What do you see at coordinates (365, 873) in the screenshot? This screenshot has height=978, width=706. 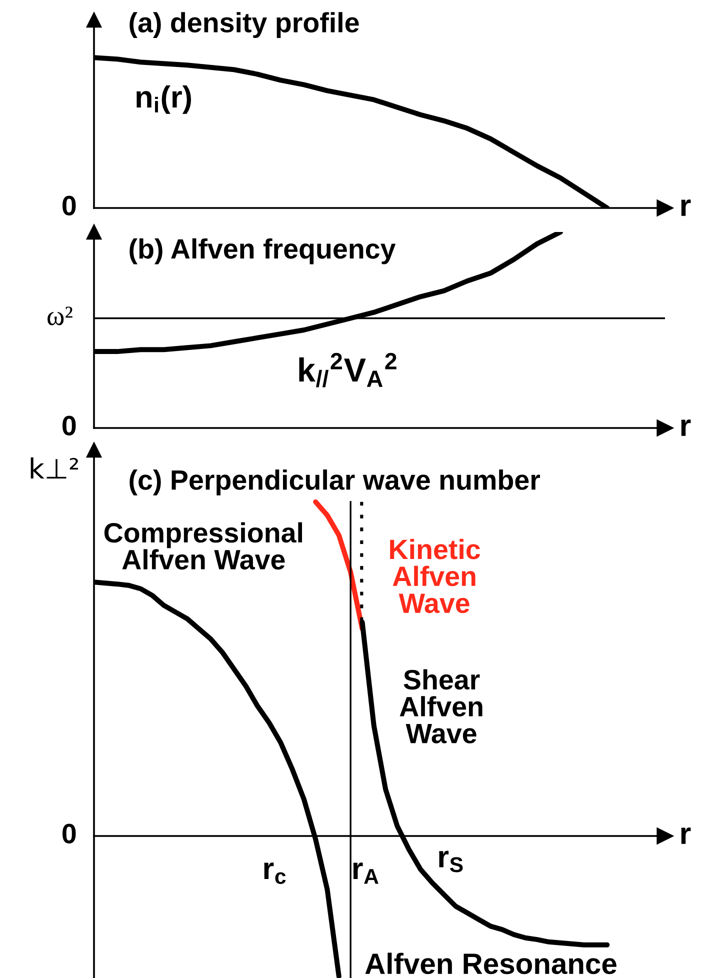 I see `annotation: r$_{A}$` at bounding box center [365, 873].